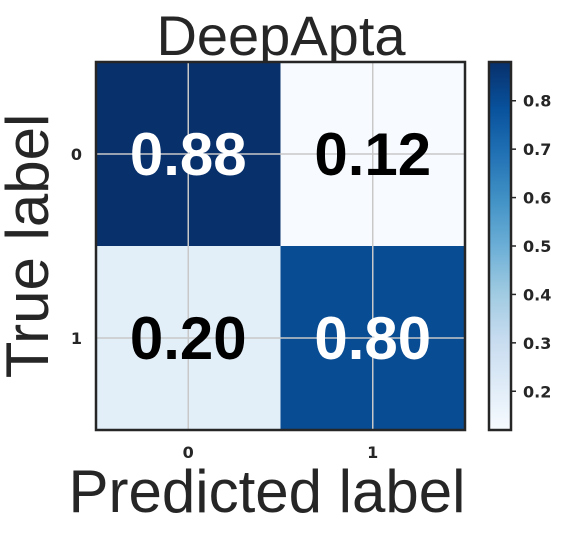 The height and width of the screenshot is (533, 561). I want to click on x-tick-label: 0, so click(188, 452).